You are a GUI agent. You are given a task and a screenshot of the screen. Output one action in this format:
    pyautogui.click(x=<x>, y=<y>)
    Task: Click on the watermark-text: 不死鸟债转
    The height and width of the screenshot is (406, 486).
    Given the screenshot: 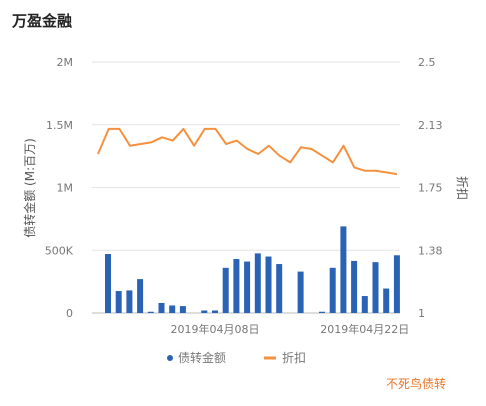 What is the action you would take?
    pyautogui.click(x=415, y=384)
    